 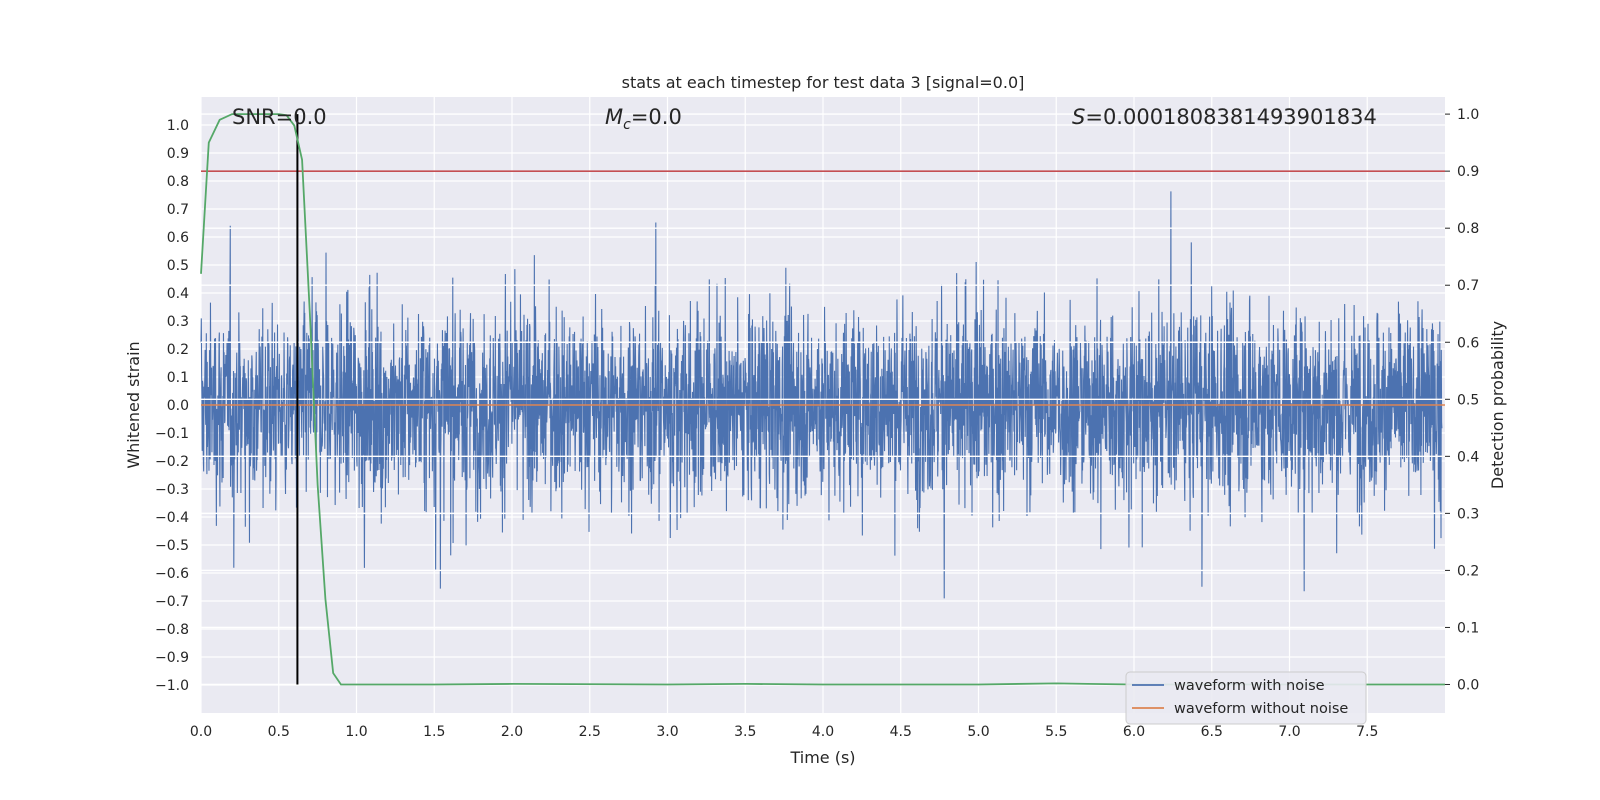 What do you see at coordinates (178, 210) in the screenshot?
I see `y-tick-label: 0.7` at bounding box center [178, 210].